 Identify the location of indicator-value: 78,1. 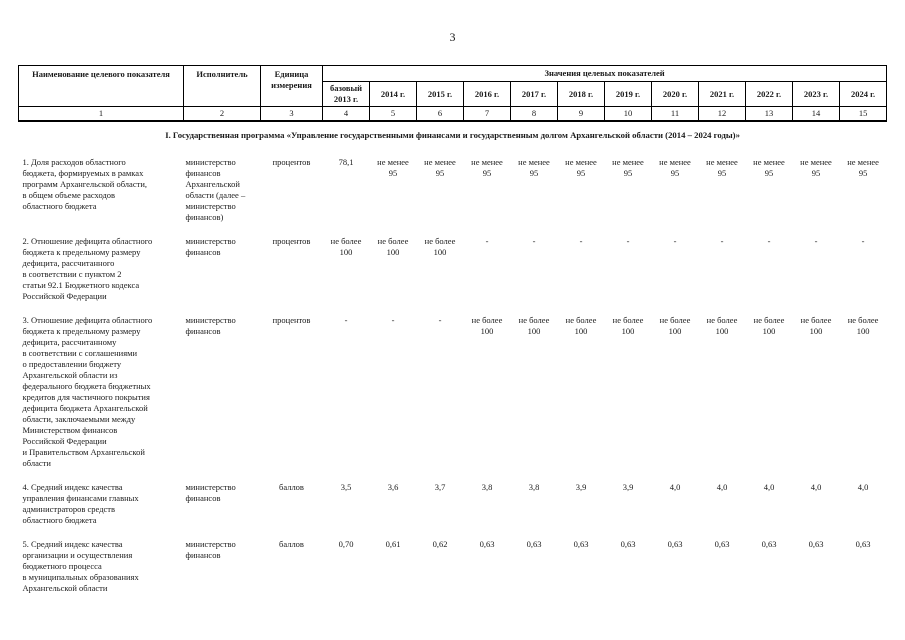
(346, 162).